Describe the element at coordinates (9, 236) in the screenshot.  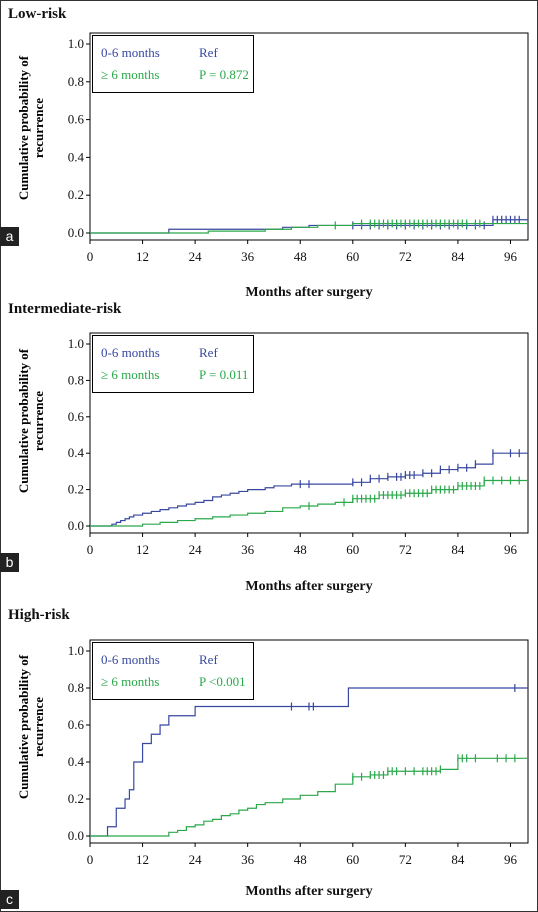
I see `panel-a-badge: a` at that location.